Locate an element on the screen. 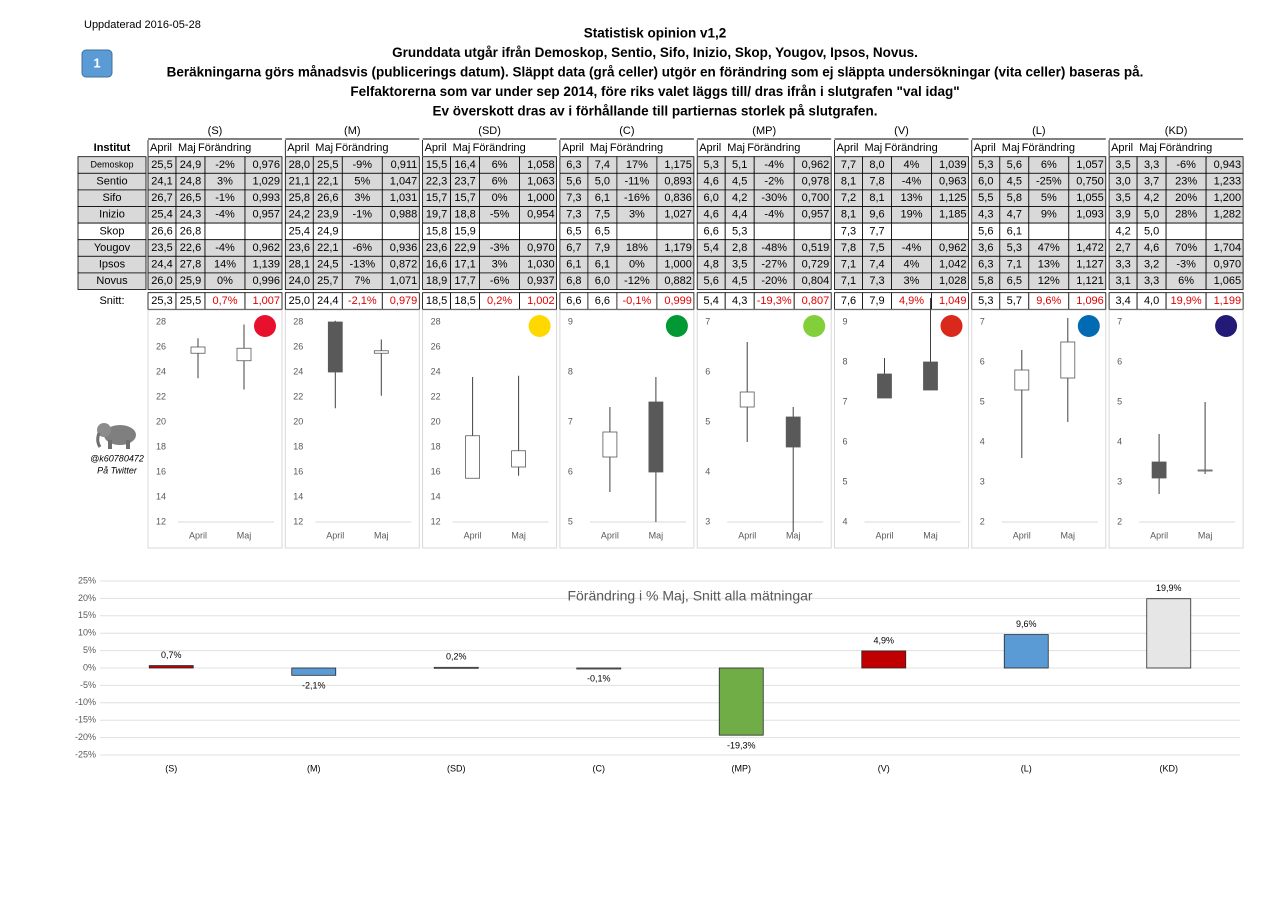  cell-value: 24,9 is located at coordinates (327, 231).